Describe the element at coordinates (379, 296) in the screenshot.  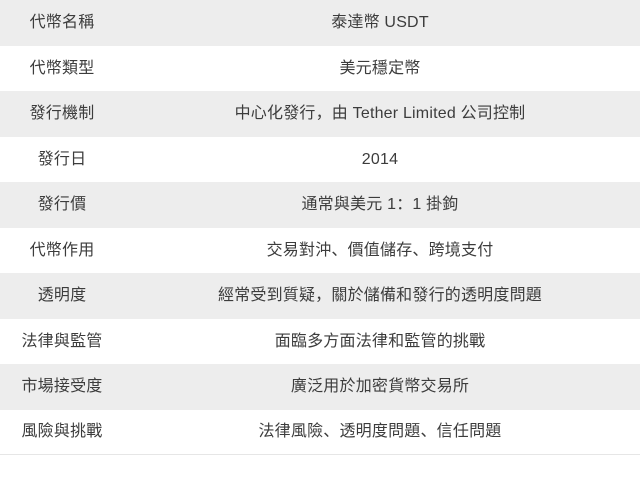
I see `row-value: 經常受到質疑，關於儲備和發行的透明度問題` at that location.